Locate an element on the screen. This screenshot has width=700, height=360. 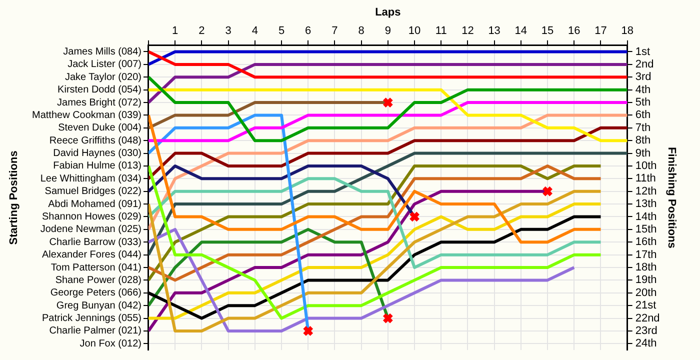
y2-tick-label: 4th is located at coordinates (643, 90).